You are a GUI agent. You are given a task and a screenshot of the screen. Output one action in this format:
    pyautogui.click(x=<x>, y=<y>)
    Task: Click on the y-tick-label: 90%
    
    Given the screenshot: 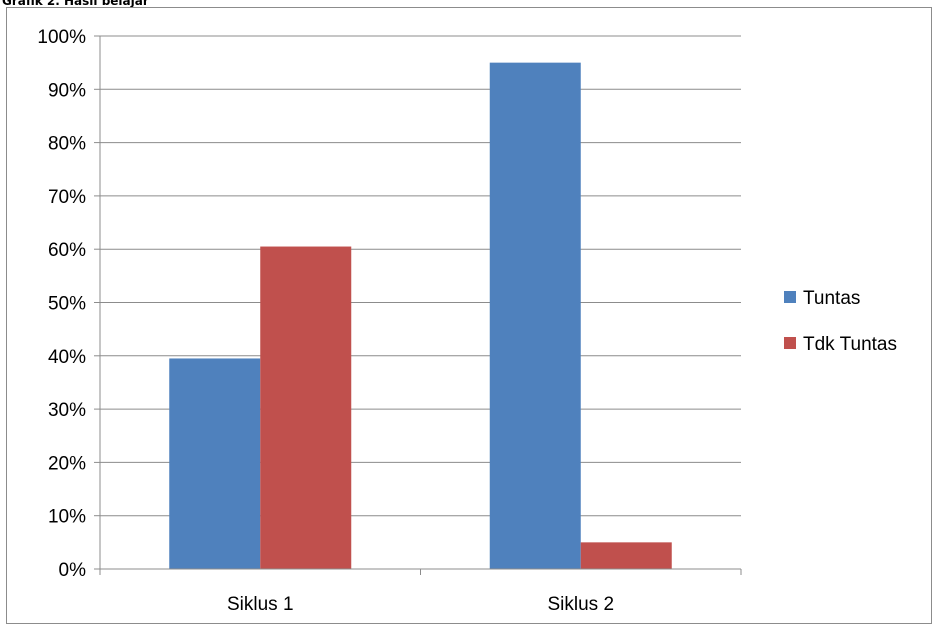 What is the action you would take?
    pyautogui.click(x=67, y=90)
    